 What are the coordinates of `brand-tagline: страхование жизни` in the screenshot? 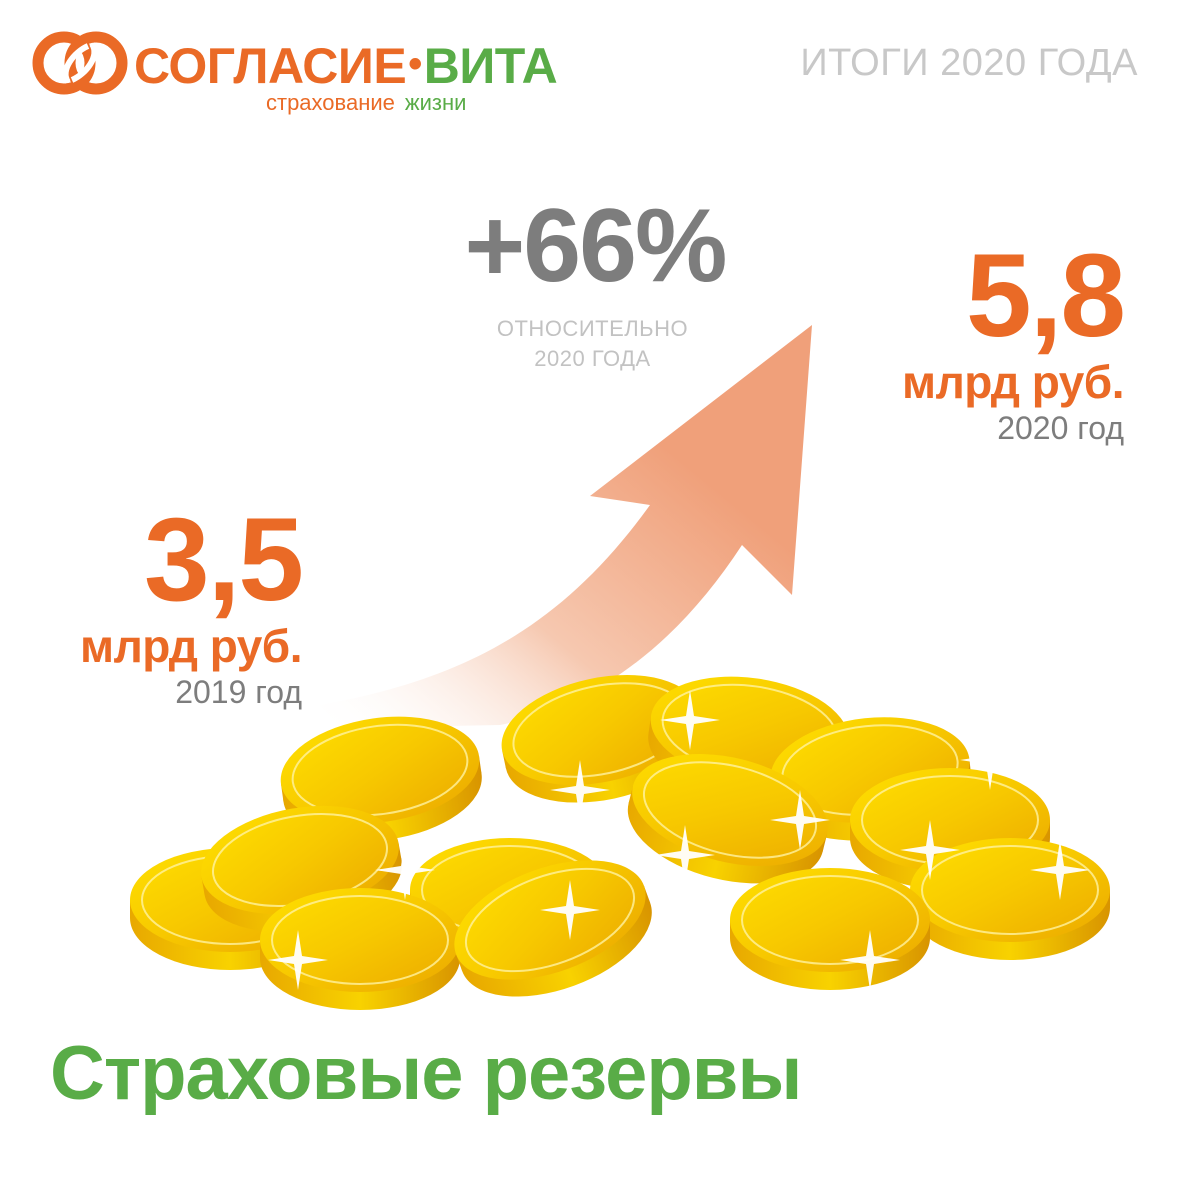 It's located at (366, 103).